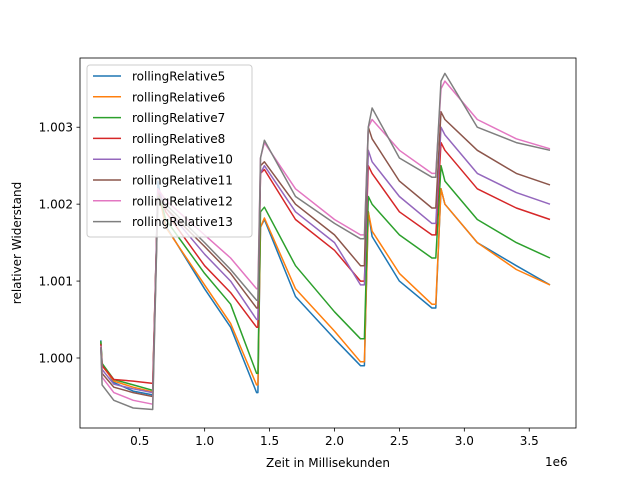 The image size is (640, 480). Describe the element at coordinates (334, 441) in the screenshot. I see `x-tick-label: 2.0` at that location.